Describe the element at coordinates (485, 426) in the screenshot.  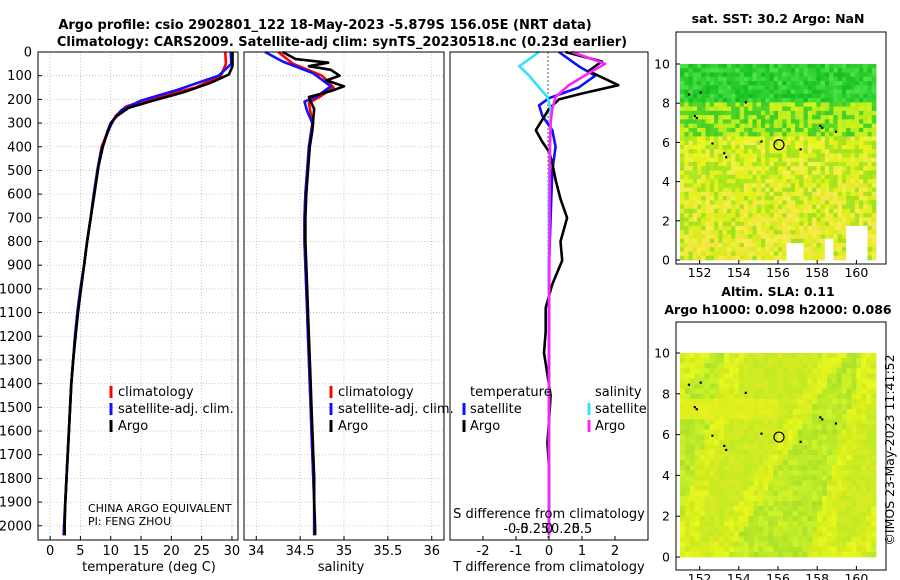
I see `legend-t-argo-label: Argo` at that location.